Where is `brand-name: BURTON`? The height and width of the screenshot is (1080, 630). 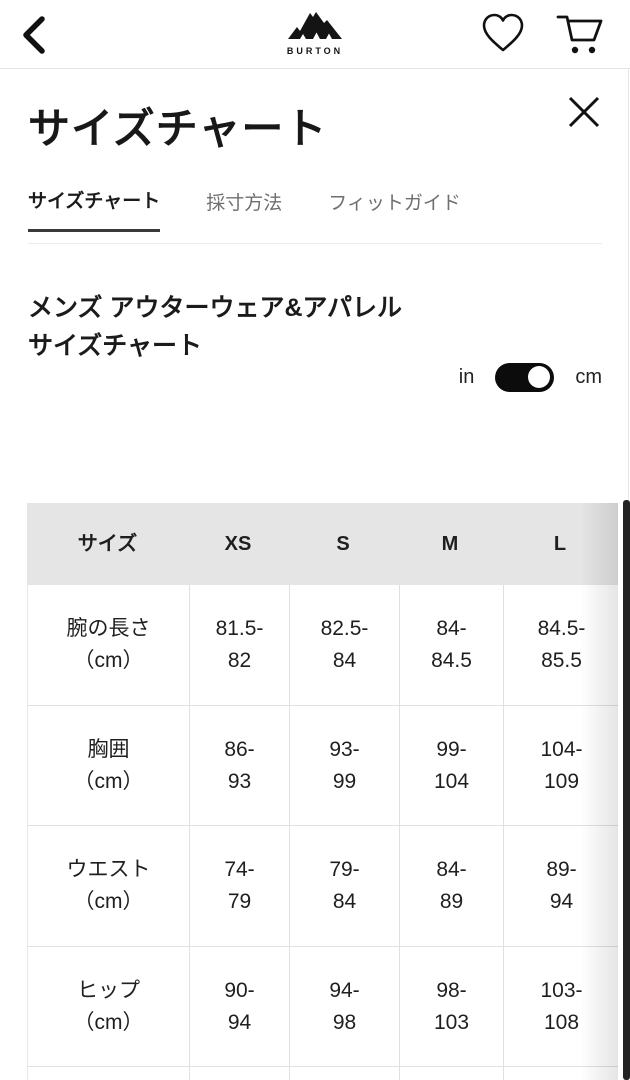 brand-name: BURTON is located at coordinates (315, 51).